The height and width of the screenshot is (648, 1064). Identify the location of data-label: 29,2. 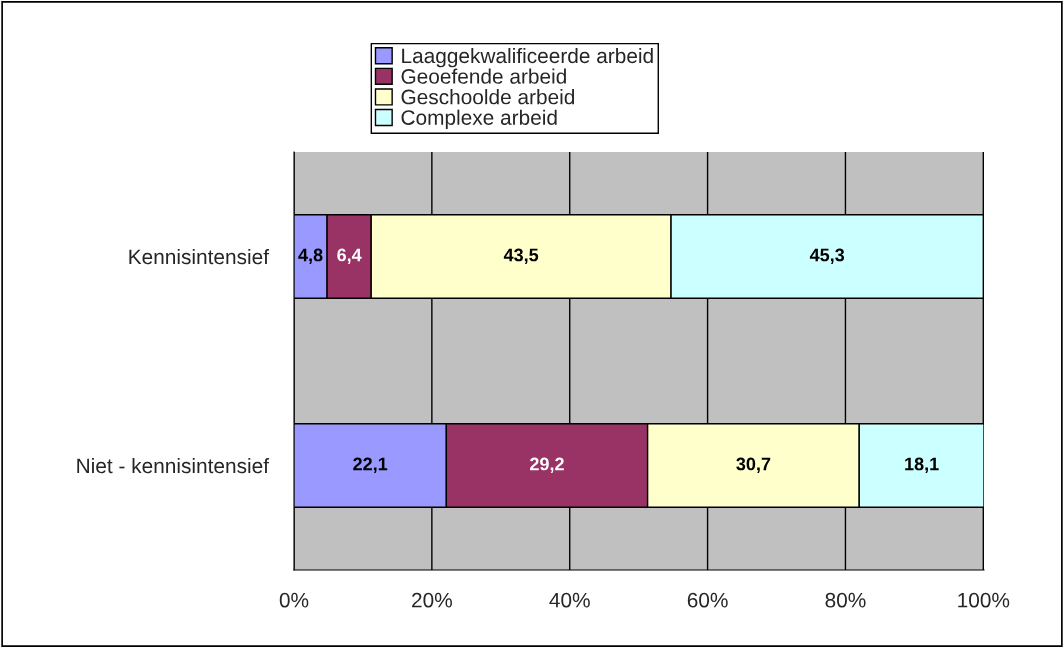
(547, 465).